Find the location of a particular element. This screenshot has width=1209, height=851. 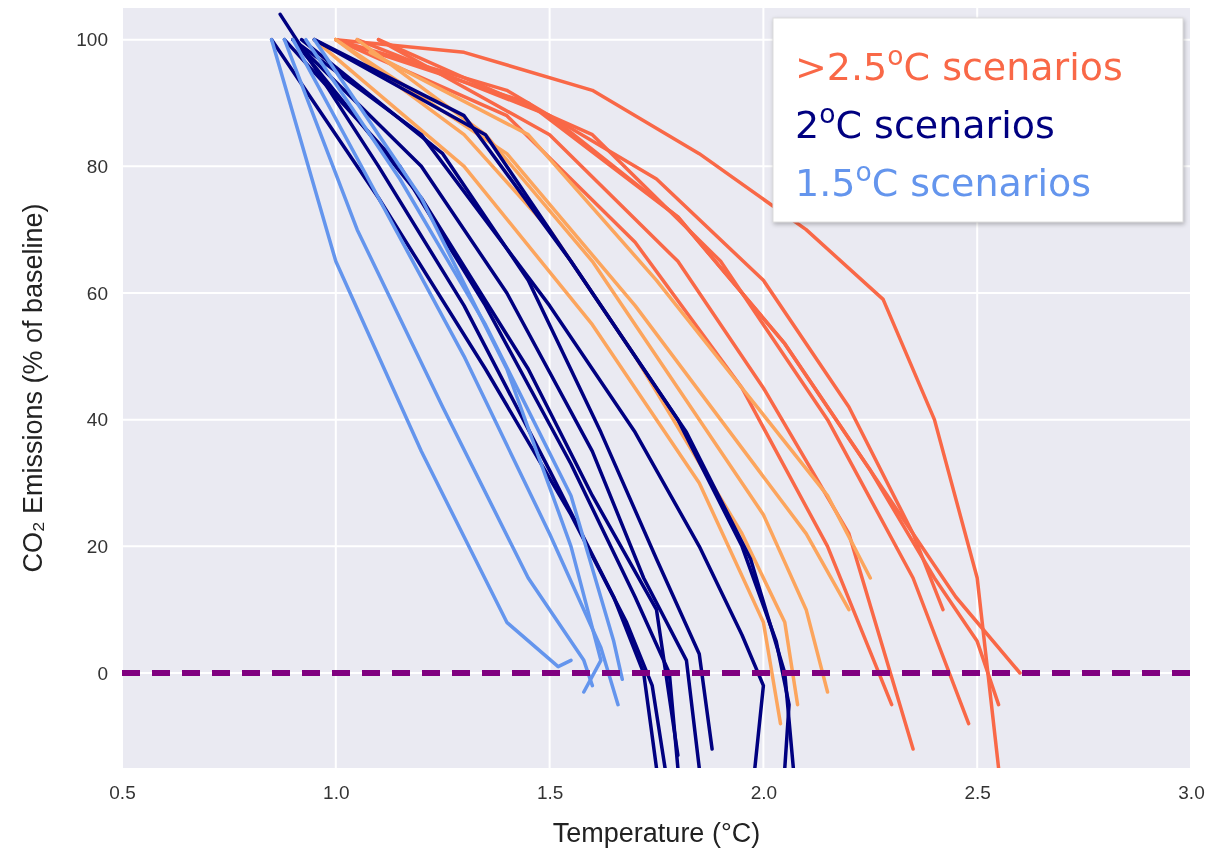

y-tick-label: 100 is located at coordinates (92, 40).